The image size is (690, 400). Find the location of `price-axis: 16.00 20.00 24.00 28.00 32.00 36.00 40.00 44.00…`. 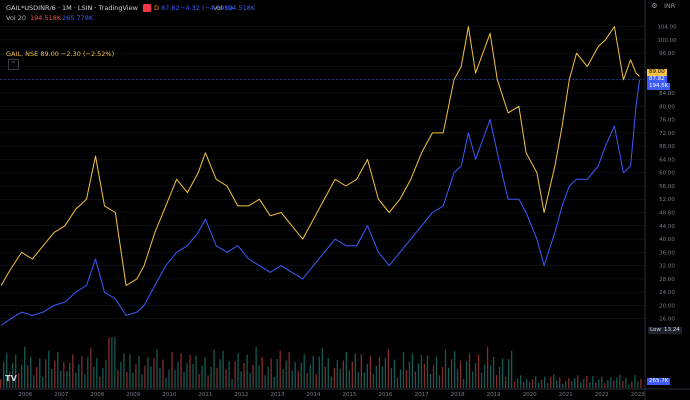

price-axis: 16.00 20.00 24.00 28.00 32.00 36.00 40.00 44.00… is located at coordinates (667, 174).